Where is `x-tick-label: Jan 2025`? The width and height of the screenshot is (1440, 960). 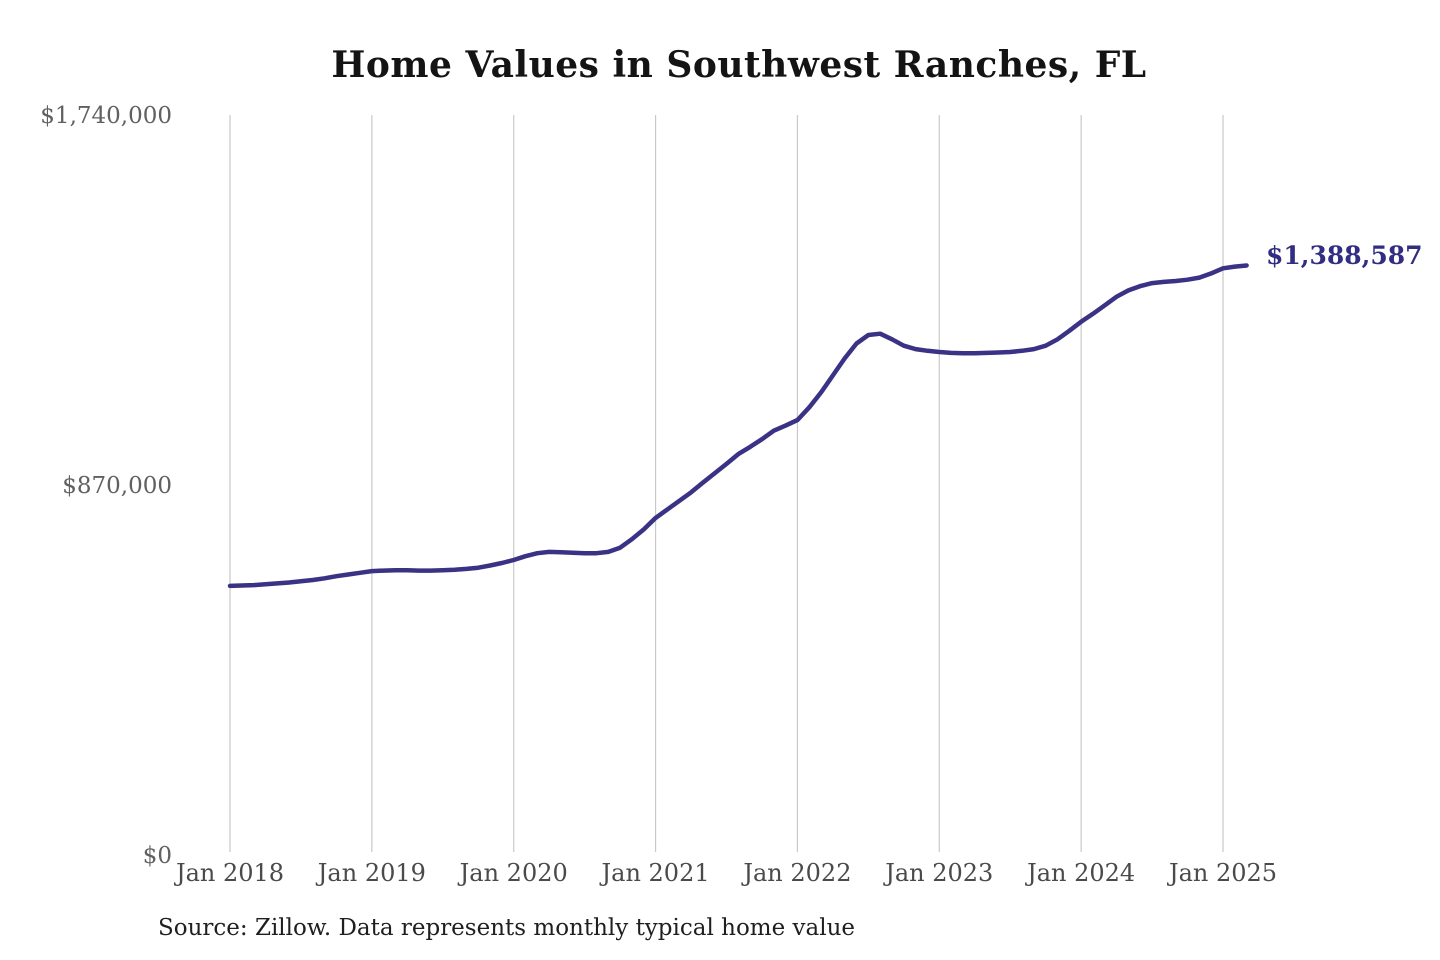
x-tick-label: Jan 2025 is located at coordinates (1223, 873).